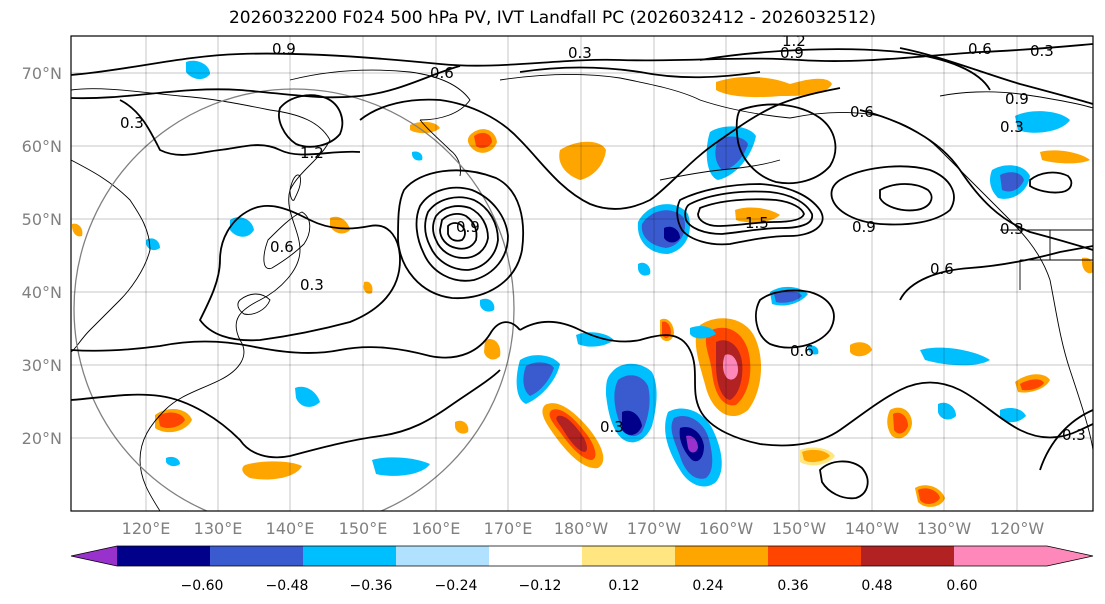 The height and width of the screenshot is (604, 1105). What do you see at coordinates (42, 219) in the screenshot?
I see `lat-label: 50°N` at bounding box center [42, 219].